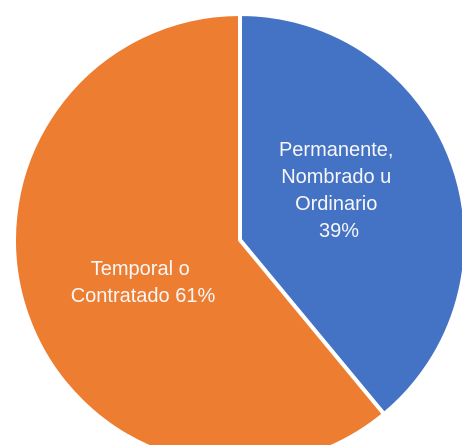 Image resolution: width=462 pixels, height=445 pixels. Describe the element at coordinates (140, 269) in the screenshot. I see `slice-label-line: Temporal o` at that location.